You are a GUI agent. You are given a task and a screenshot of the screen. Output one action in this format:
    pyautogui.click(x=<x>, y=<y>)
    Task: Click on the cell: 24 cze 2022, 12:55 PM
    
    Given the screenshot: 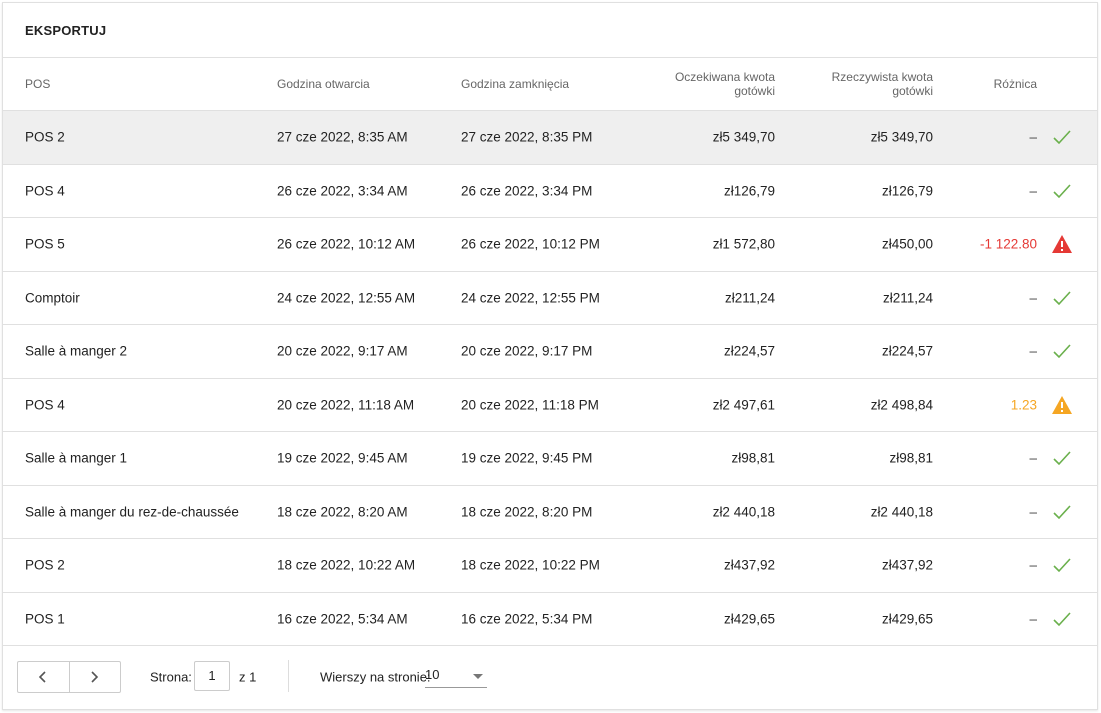 What is the action you would take?
    pyautogui.click(x=530, y=298)
    